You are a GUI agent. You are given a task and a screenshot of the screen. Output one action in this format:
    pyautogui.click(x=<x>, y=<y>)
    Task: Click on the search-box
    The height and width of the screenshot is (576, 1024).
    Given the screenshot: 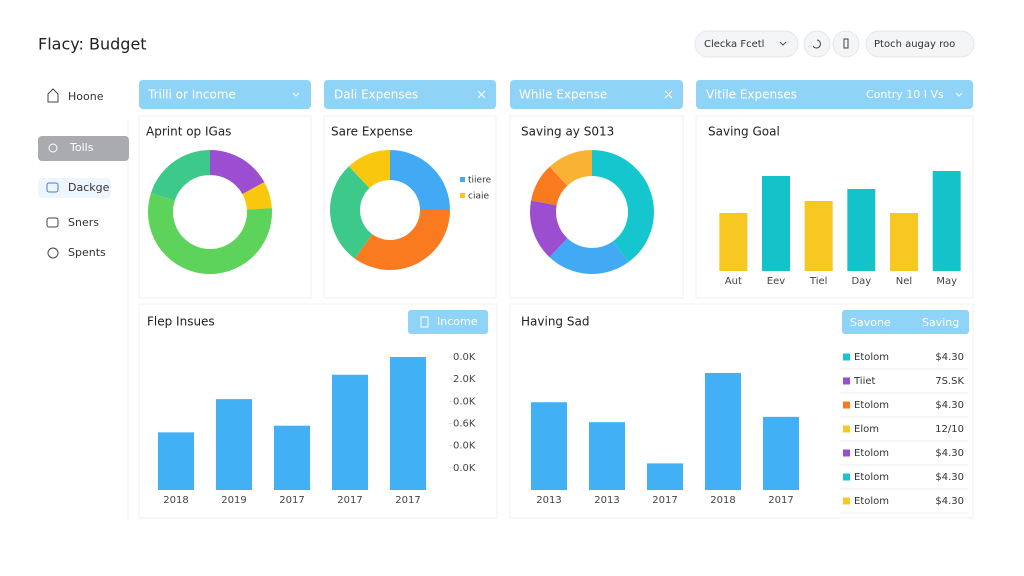 What is the action you would take?
    pyautogui.click(x=920, y=44)
    